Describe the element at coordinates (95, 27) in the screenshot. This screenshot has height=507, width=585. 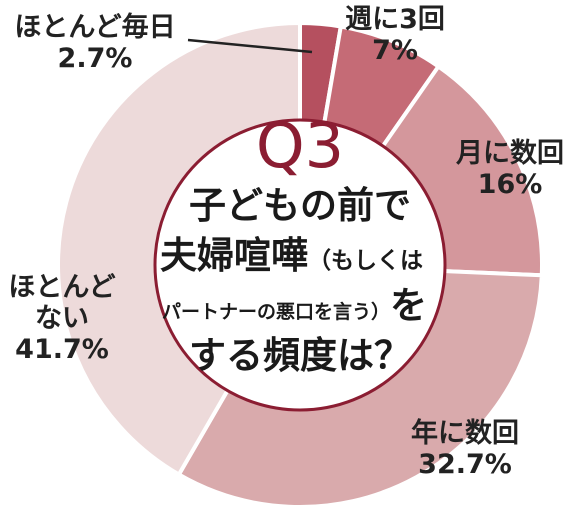
I see `label-text: ほとんど毎日` at that location.